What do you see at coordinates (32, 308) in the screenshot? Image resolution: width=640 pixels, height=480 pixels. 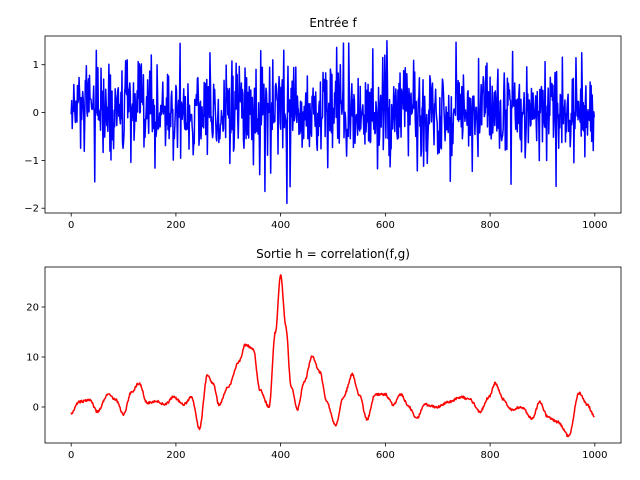 I see `bottom-y-tick-label: 20` at bounding box center [32, 308].